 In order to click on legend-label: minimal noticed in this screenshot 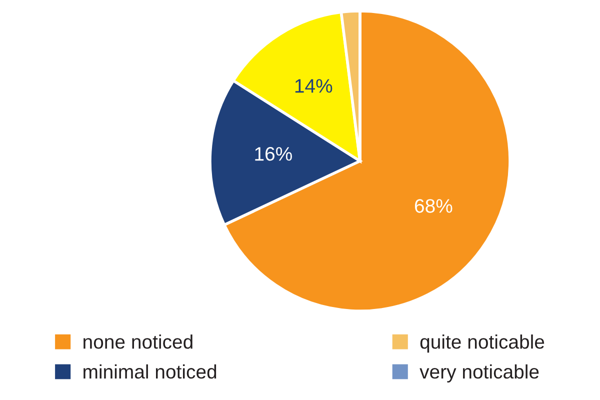, I will do `click(150, 371)`.